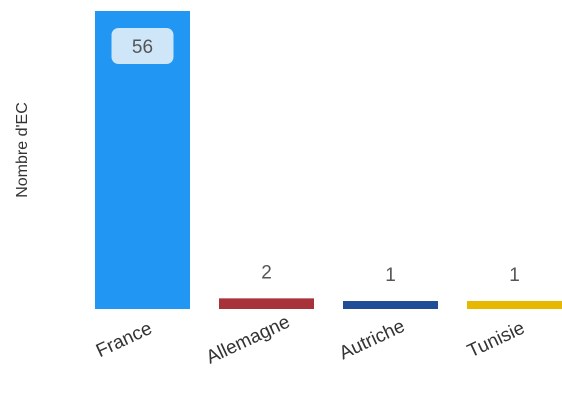 The height and width of the screenshot is (400, 562). I want to click on value-label-france: 56, so click(142, 47).